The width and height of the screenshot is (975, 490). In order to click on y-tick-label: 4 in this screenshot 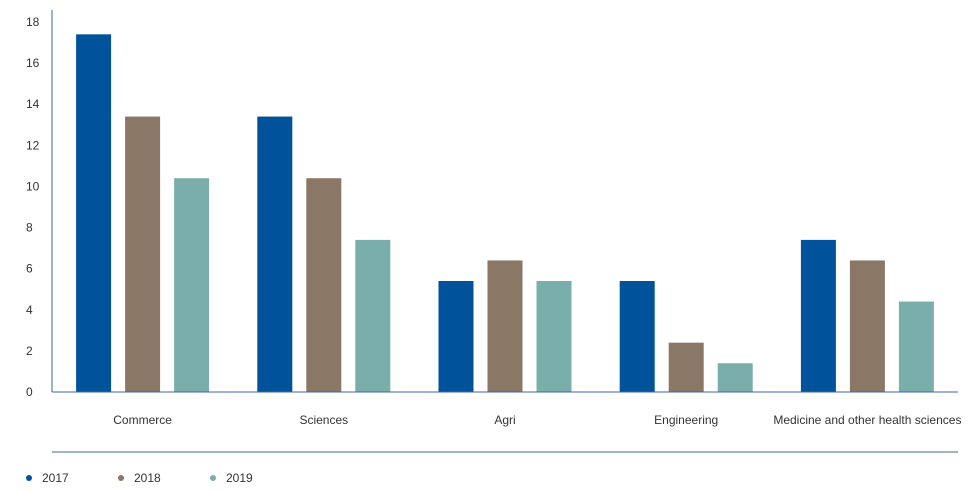, I will do `click(29, 310)`.